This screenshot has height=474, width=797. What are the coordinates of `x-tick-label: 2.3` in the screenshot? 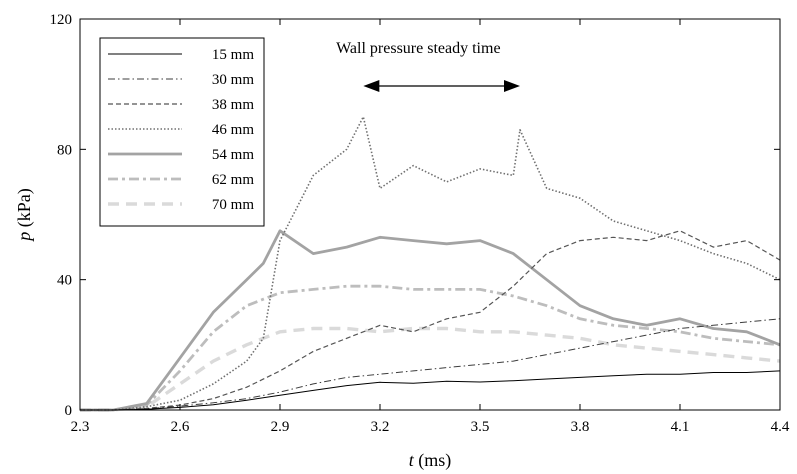 It's located at (80, 427).